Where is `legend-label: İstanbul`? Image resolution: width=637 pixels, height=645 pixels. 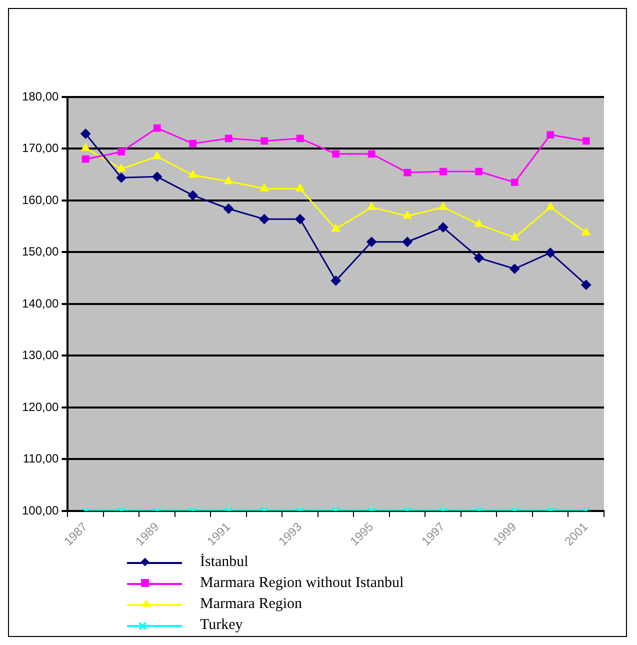
legend-label: İstanbul is located at coordinates (224, 562).